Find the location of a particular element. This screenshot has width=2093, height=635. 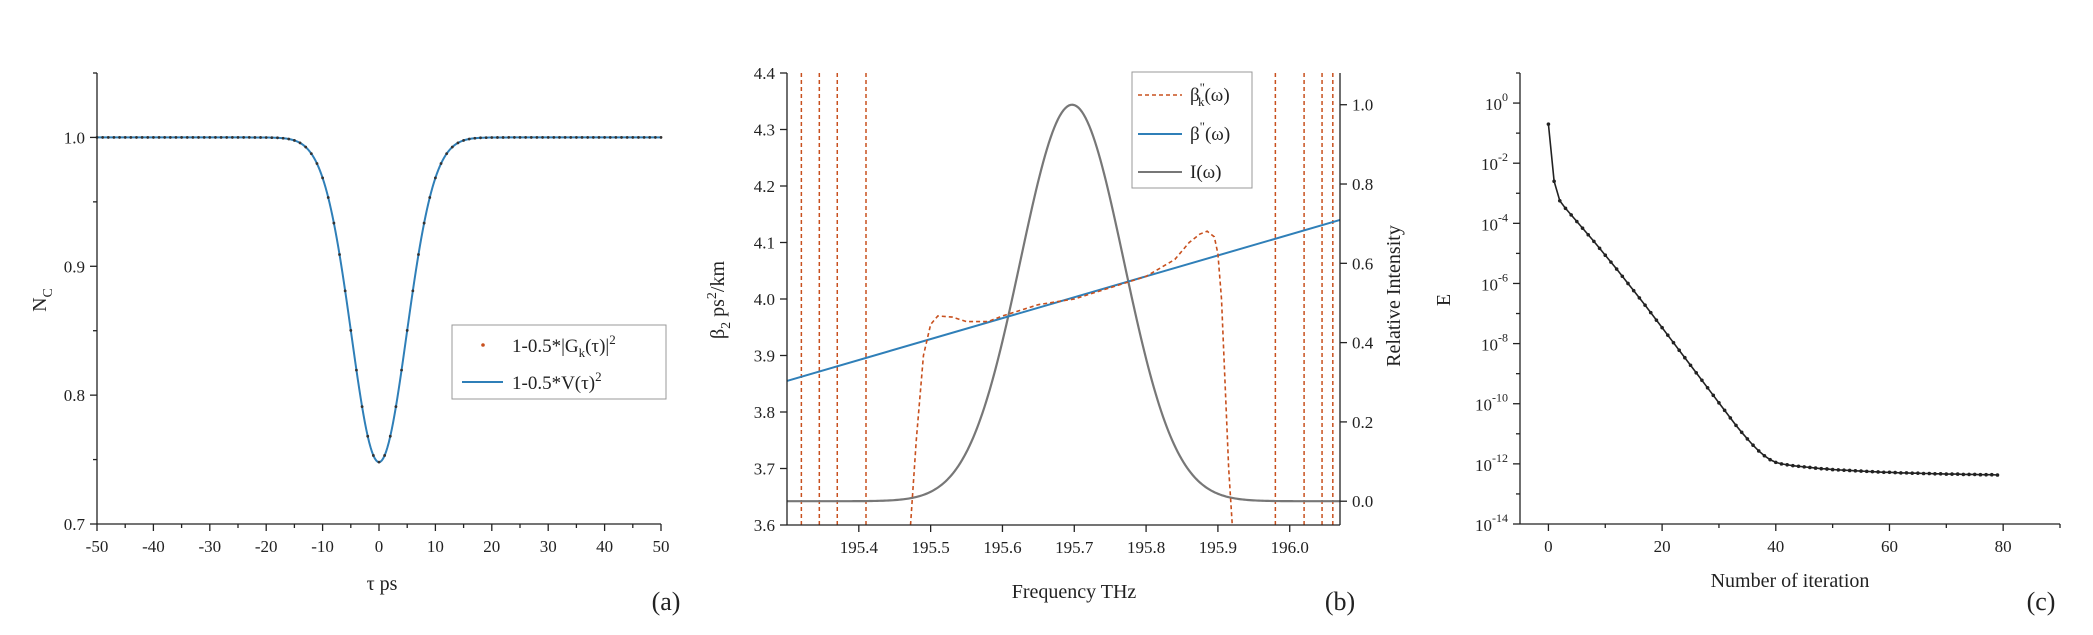

panel-c-ytick-exponent: -8 is located at coordinates (1503, 338).